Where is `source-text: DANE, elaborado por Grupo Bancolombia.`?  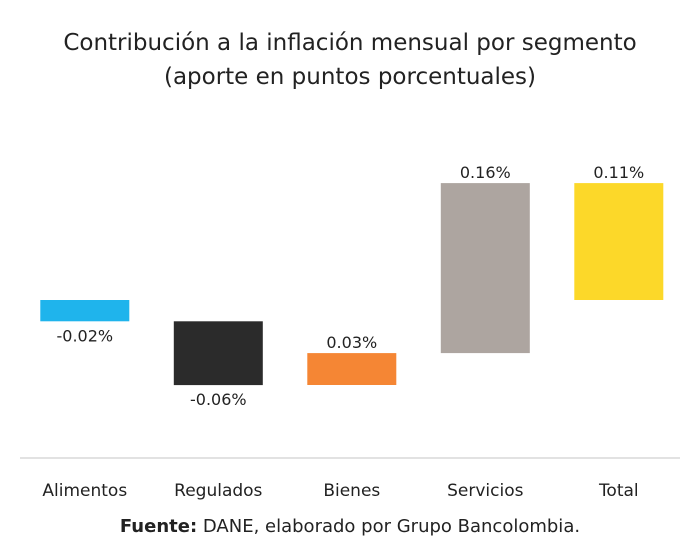
source-text: DANE, elaborado por Grupo Bancolombia. is located at coordinates (391, 526).